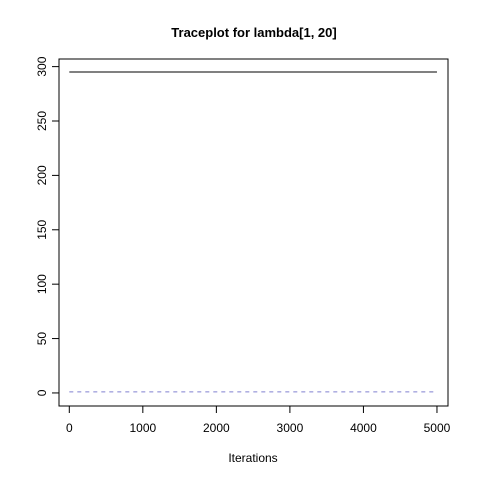 This screenshot has width=480, height=480. I want to click on y-tick-label: 0, so click(42, 392).